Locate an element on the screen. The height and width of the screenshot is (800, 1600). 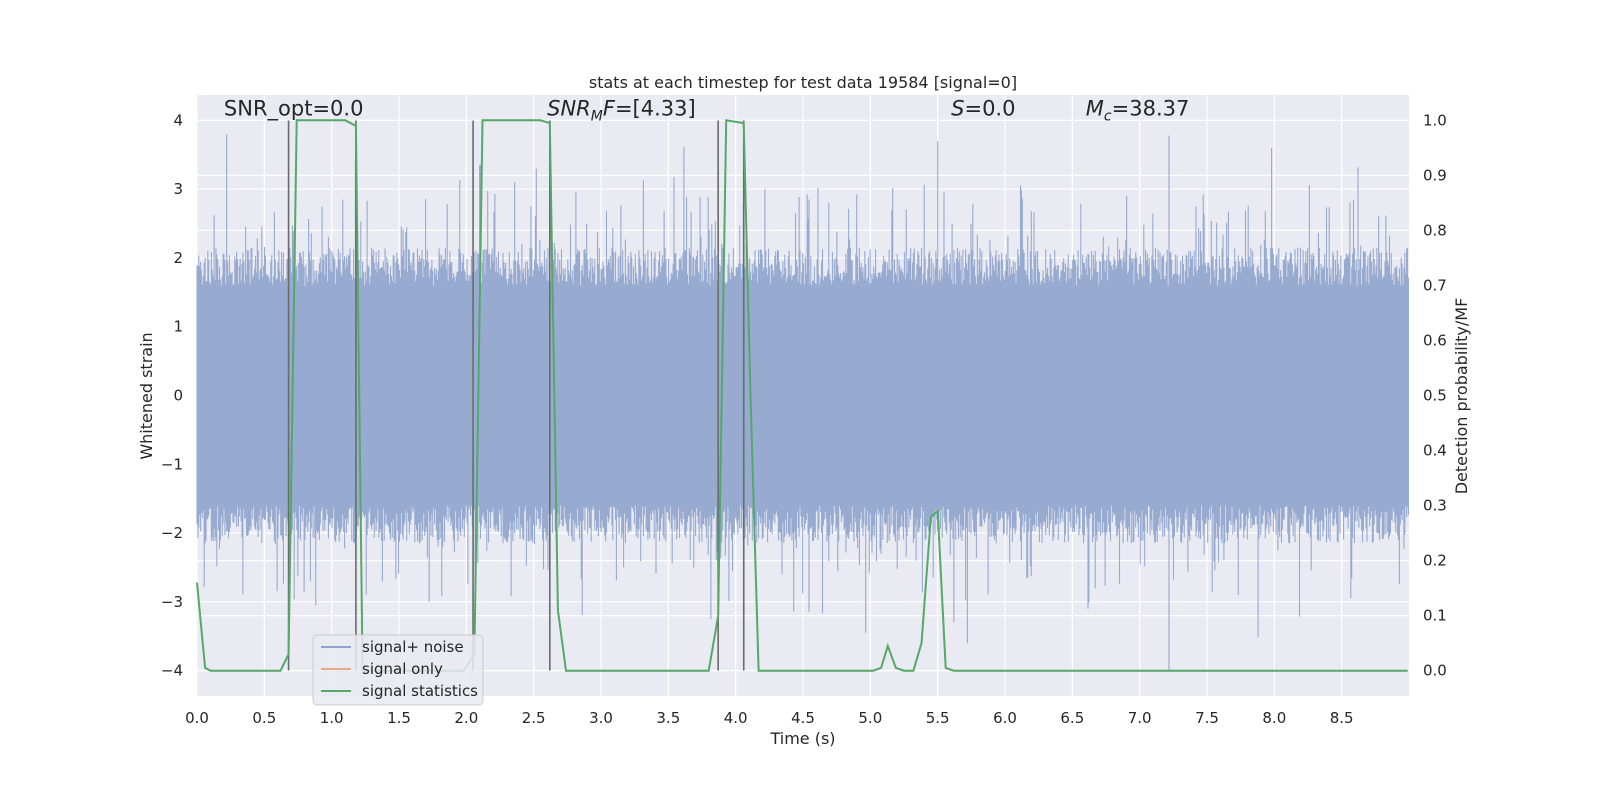
y-tick-label: −4 is located at coordinates (172, 671).